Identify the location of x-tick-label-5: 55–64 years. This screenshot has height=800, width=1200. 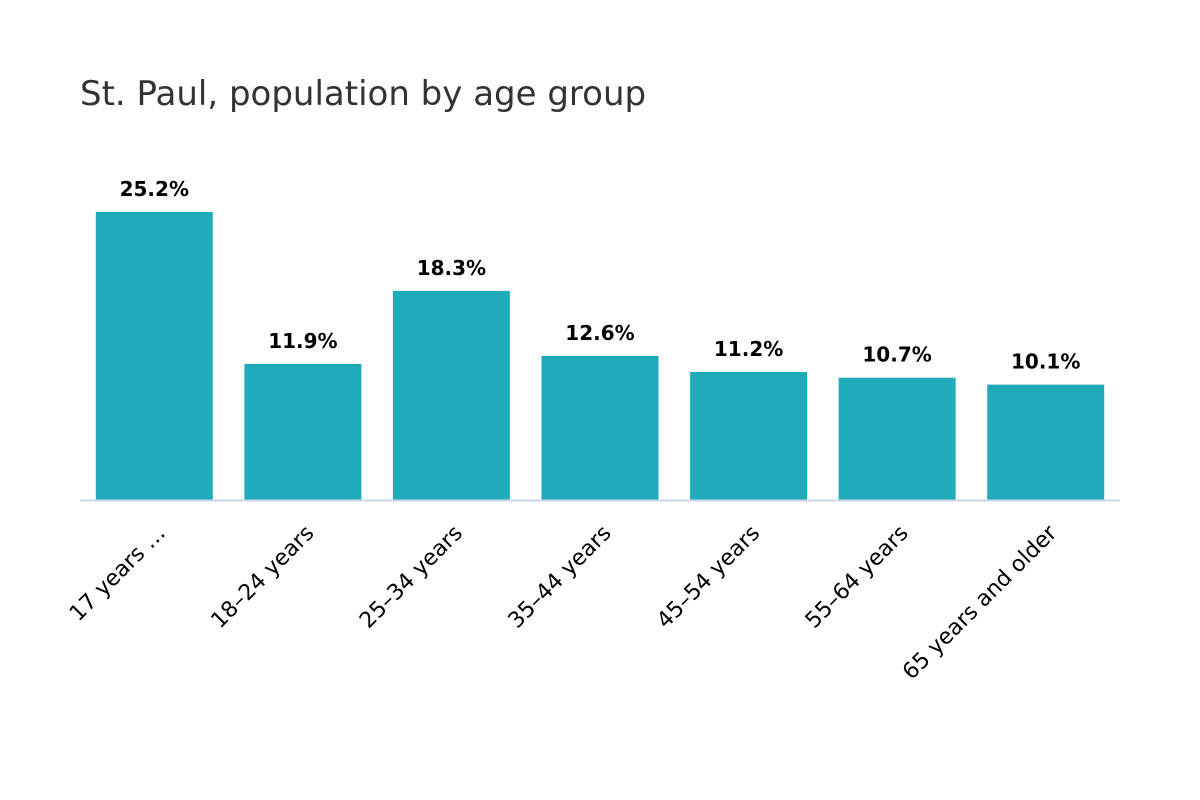
(857, 577).